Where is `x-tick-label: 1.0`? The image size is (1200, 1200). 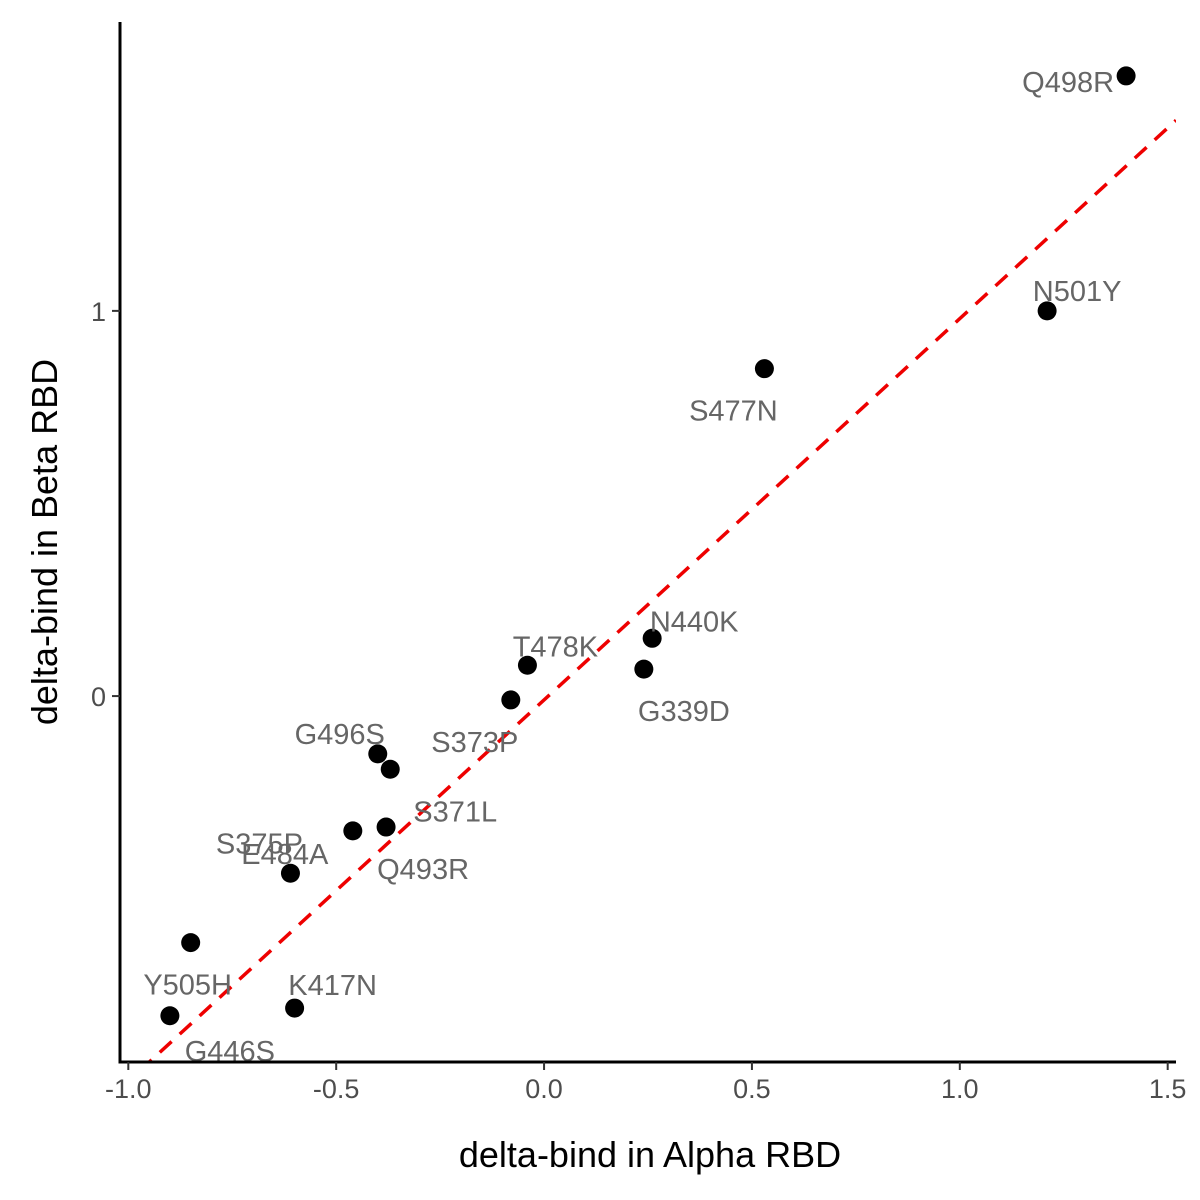
x-tick-label: 1.0 is located at coordinates (960, 1089).